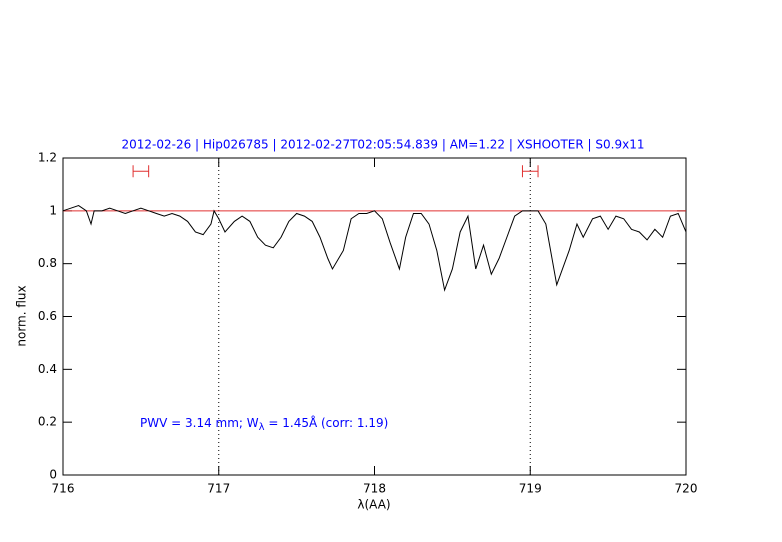  What do you see at coordinates (218, 489) in the screenshot?
I see `x-tick-label: 717` at bounding box center [218, 489].